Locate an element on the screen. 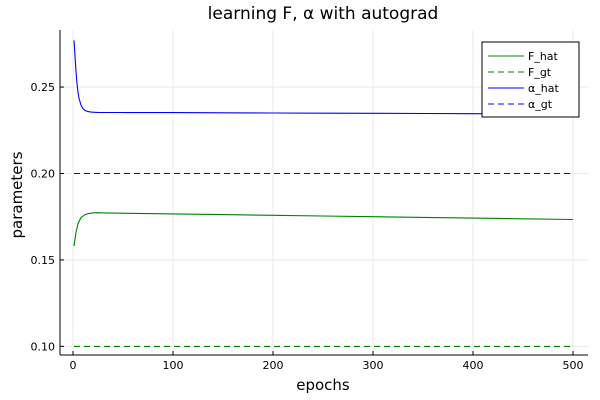  legend: F_hat F_gt α_hat α_gt is located at coordinates (530, 79).